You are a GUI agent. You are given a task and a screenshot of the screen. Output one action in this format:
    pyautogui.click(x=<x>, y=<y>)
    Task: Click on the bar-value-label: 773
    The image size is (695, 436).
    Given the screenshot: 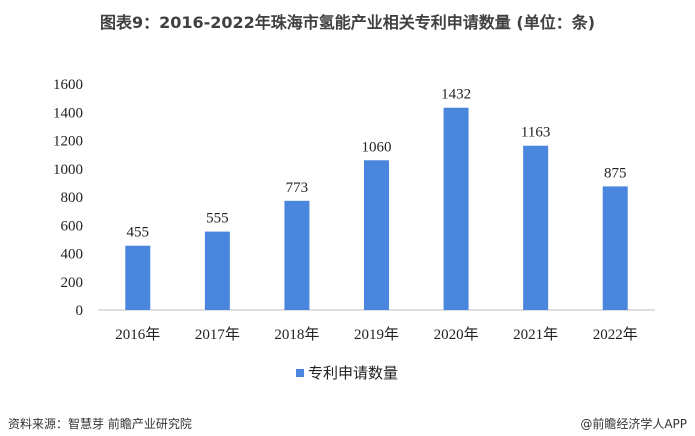 What is the action you would take?
    pyautogui.click(x=297, y=188)
    